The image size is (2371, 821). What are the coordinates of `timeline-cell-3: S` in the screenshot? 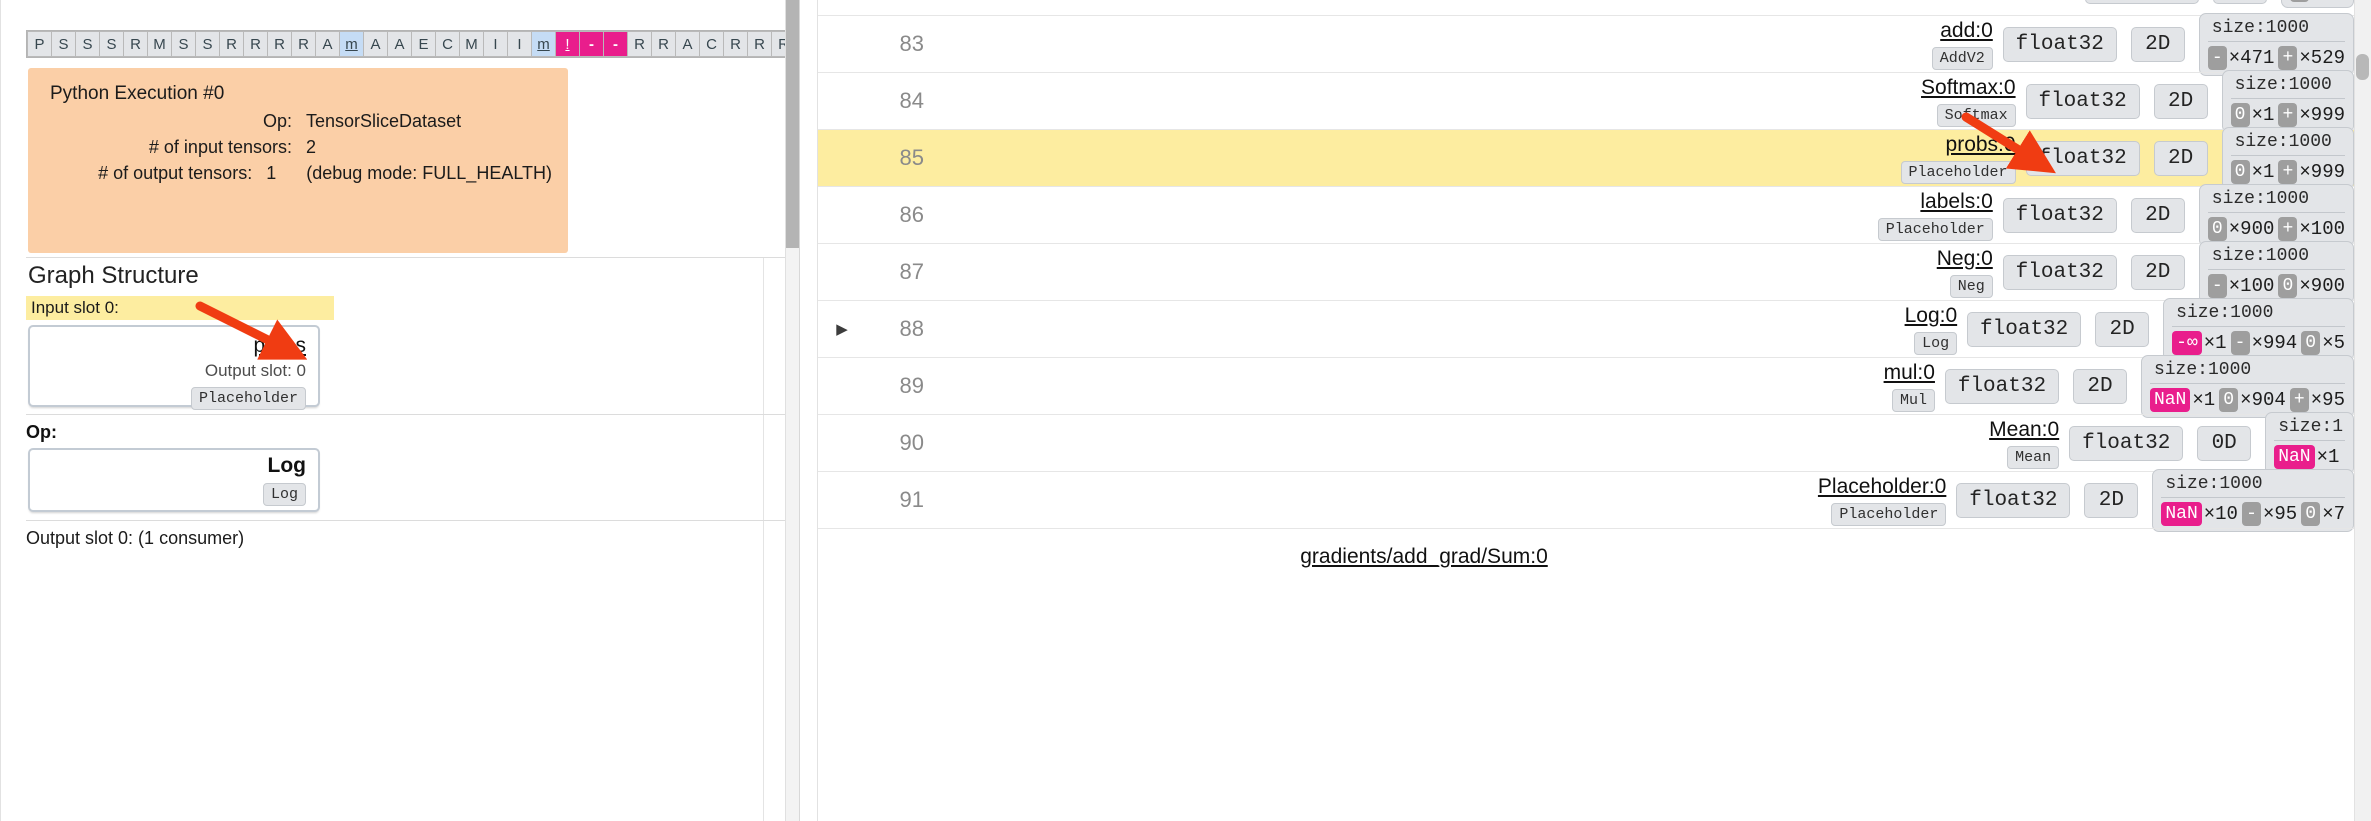 It's located at (111, 44).